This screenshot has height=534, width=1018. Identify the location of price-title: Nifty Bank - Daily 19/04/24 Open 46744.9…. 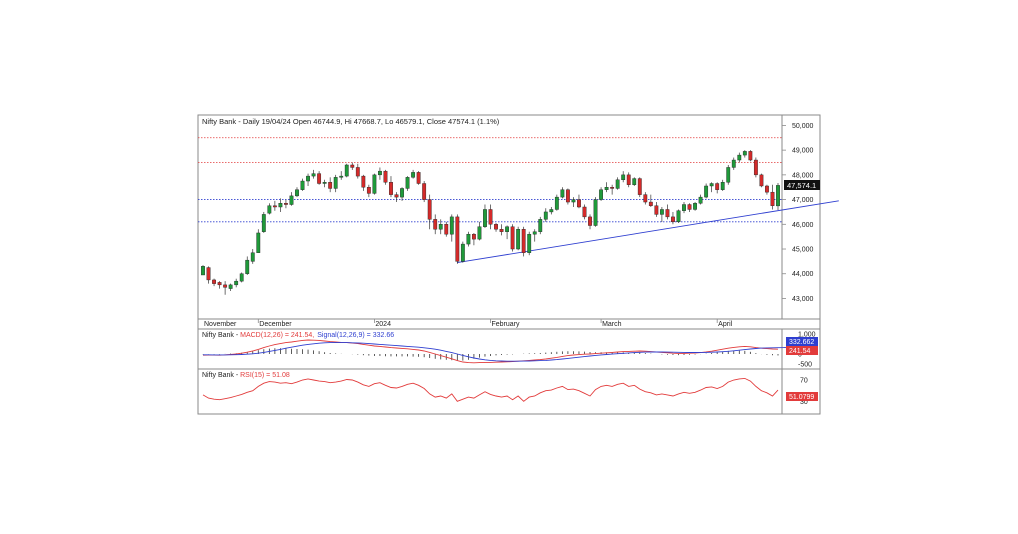
(351, 121).